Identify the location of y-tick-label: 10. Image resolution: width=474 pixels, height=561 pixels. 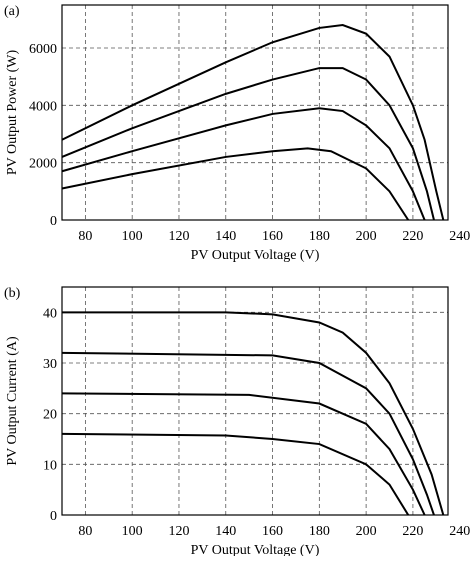
(50, 465).